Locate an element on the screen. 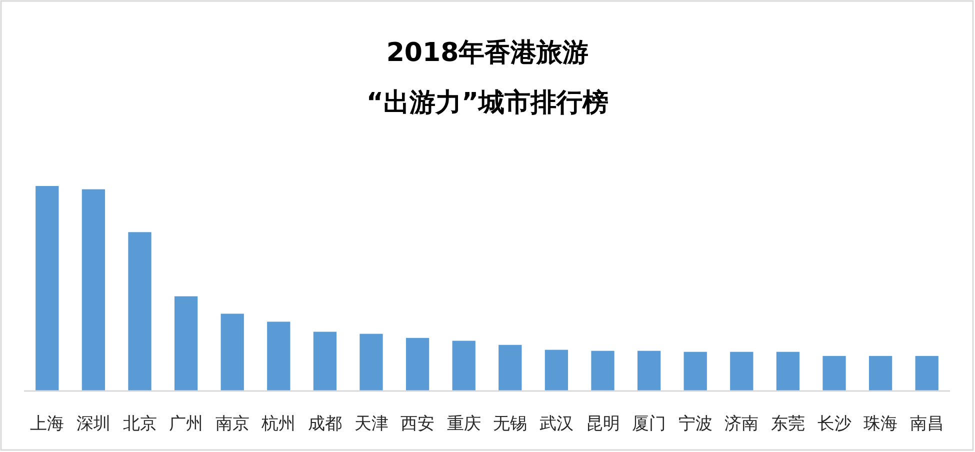 The height and width of the screenshot is (452, 975). x-tick-label: 济南 is located at coordinates (741, 424).